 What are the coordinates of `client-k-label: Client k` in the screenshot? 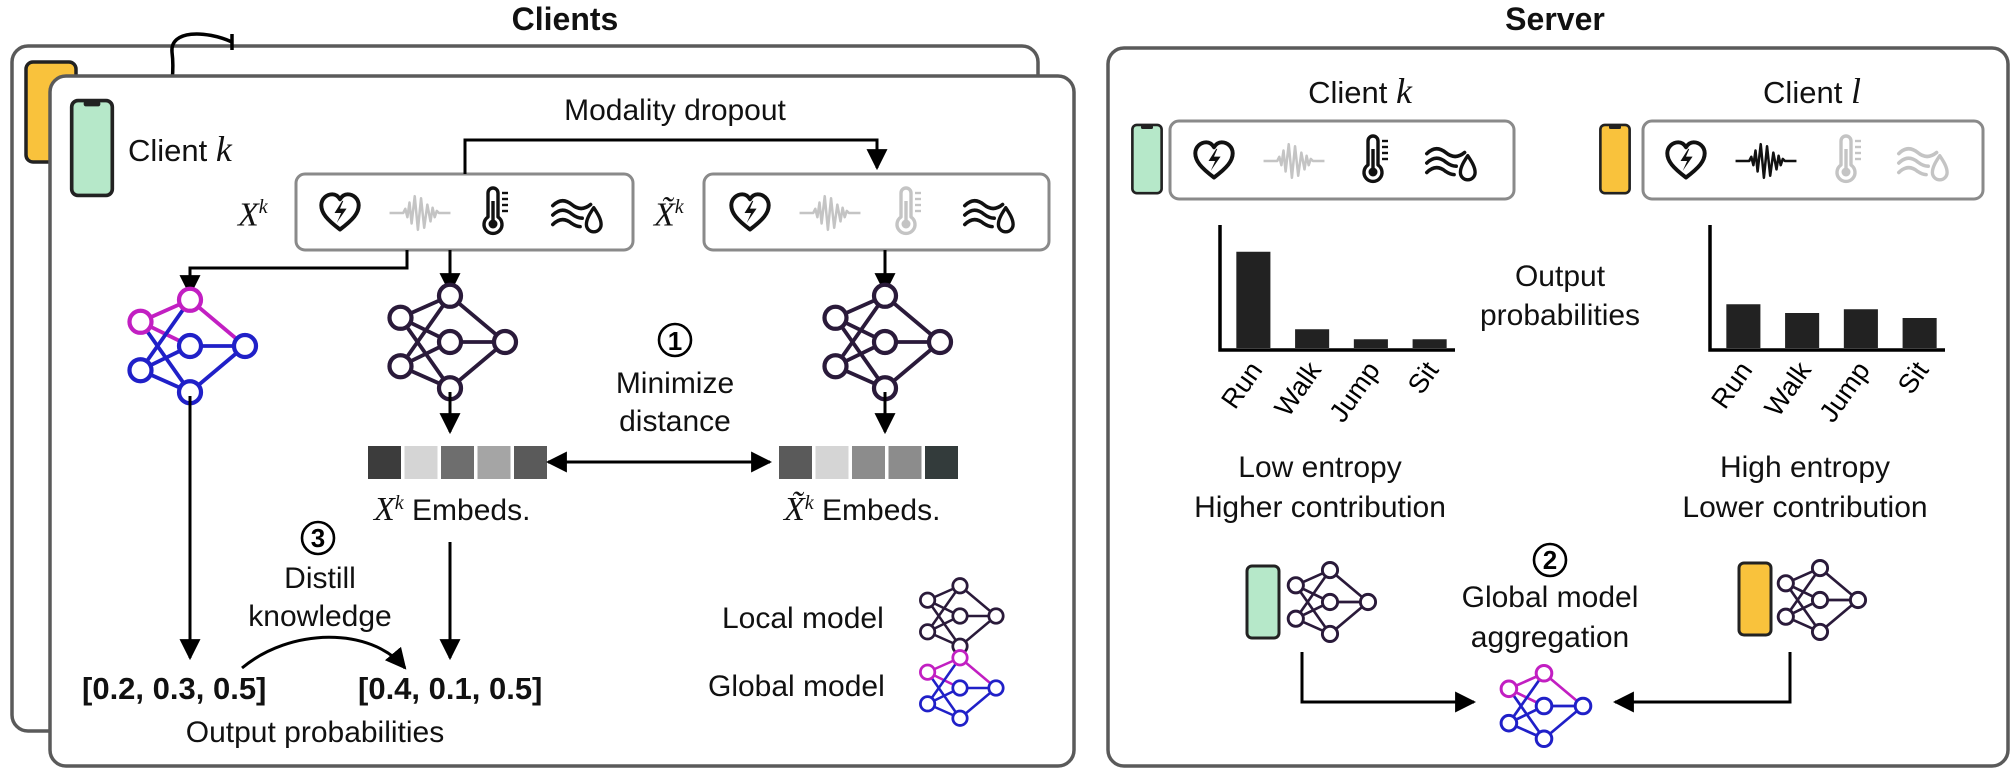 It's located at (180, 149).